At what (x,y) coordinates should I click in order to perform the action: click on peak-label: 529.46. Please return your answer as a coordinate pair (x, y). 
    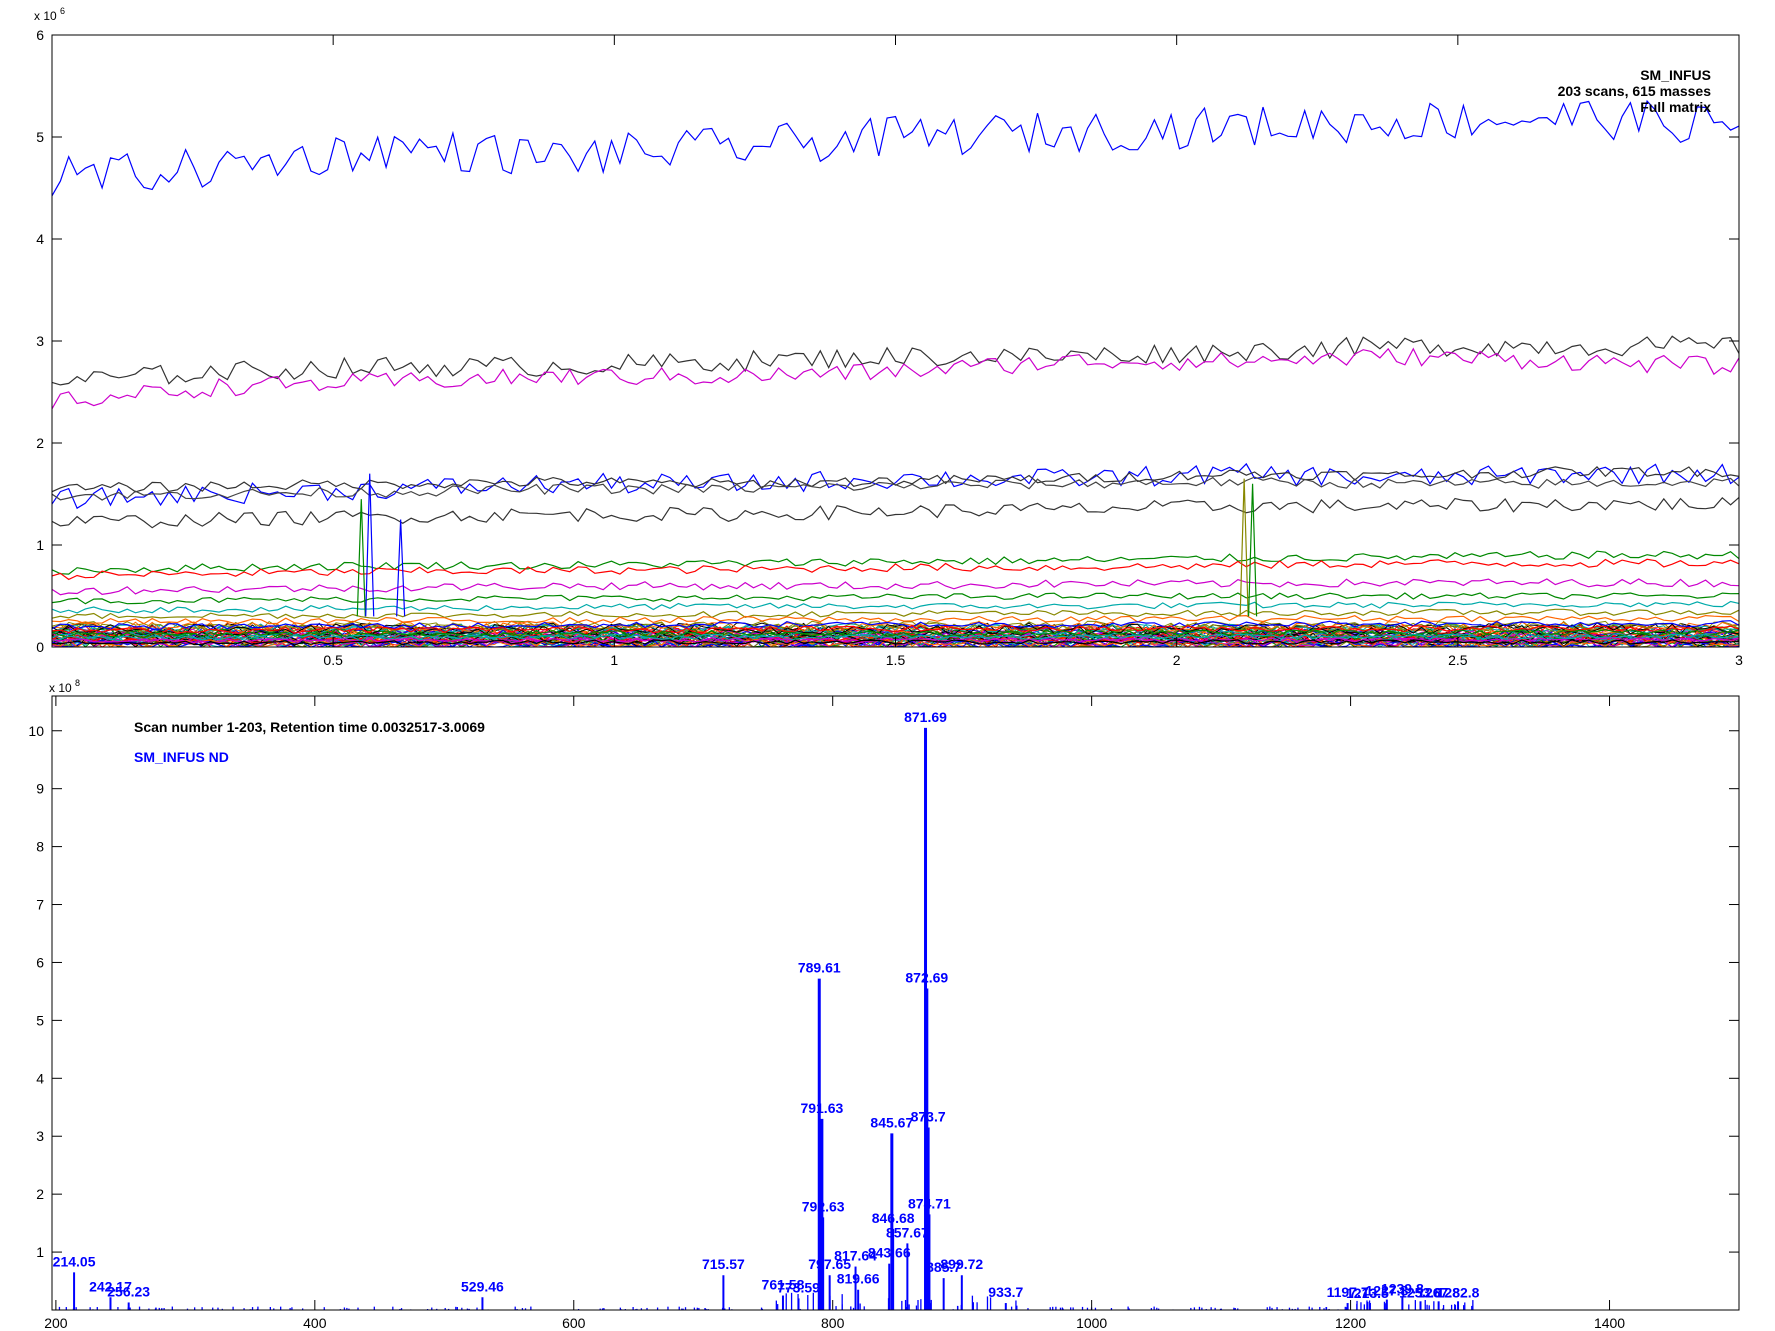
    Looking at the image, I should click on (482, 1286).